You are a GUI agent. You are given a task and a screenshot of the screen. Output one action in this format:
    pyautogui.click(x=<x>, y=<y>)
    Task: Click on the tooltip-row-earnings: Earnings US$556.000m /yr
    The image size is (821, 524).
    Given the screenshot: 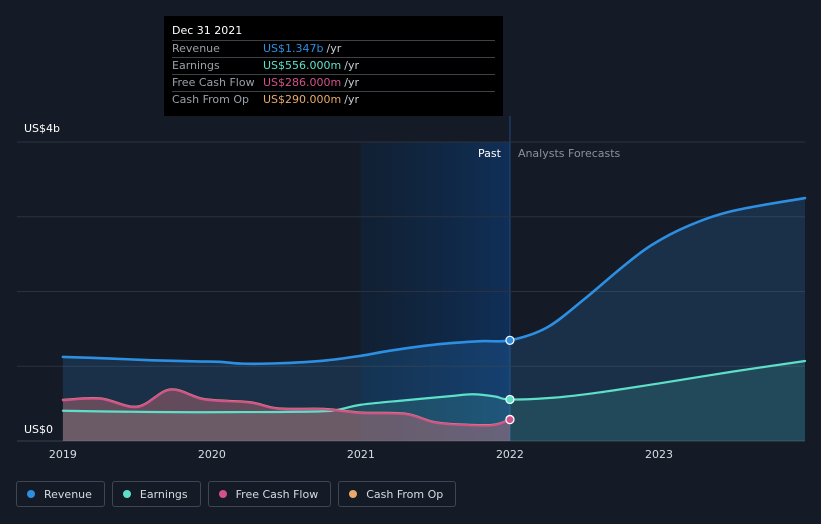 What is the action you would take?
    pyautogui.click(x=333, y=65)
    